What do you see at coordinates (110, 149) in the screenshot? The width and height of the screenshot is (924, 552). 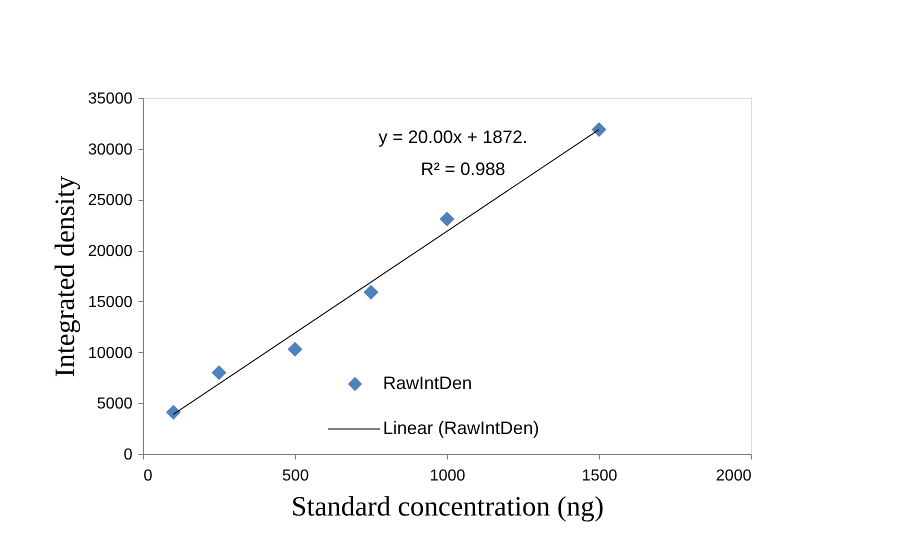 I see `y-tick-label: 30000` at bounding box center [110, 149].